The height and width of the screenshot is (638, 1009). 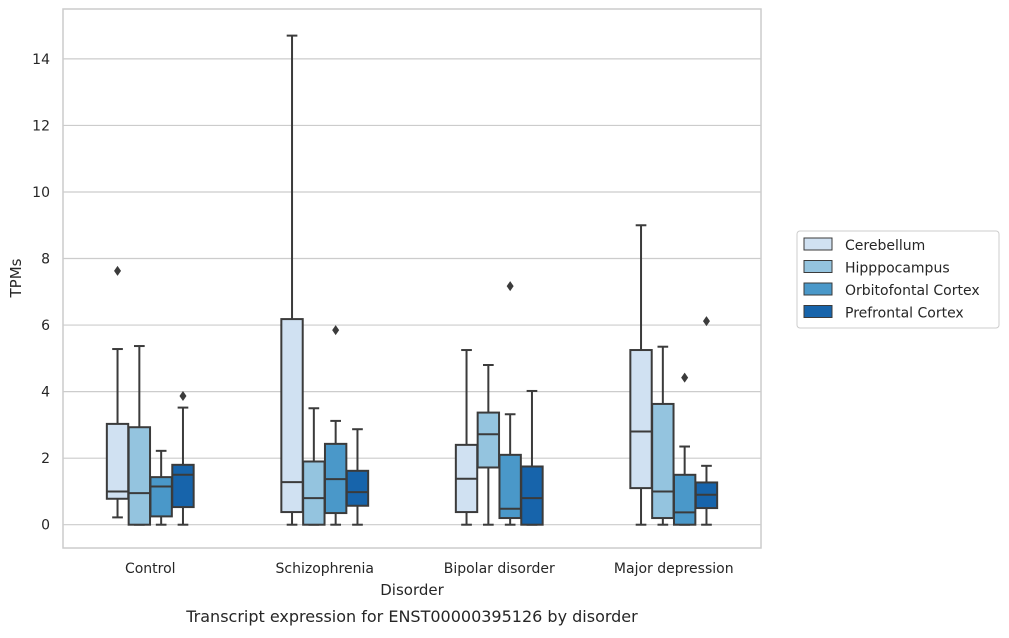 What do you see at coordinates (325, 569) in the screenshot?
I see `x-tick-label: Schizophrenia` at bounding box center [325, 569].